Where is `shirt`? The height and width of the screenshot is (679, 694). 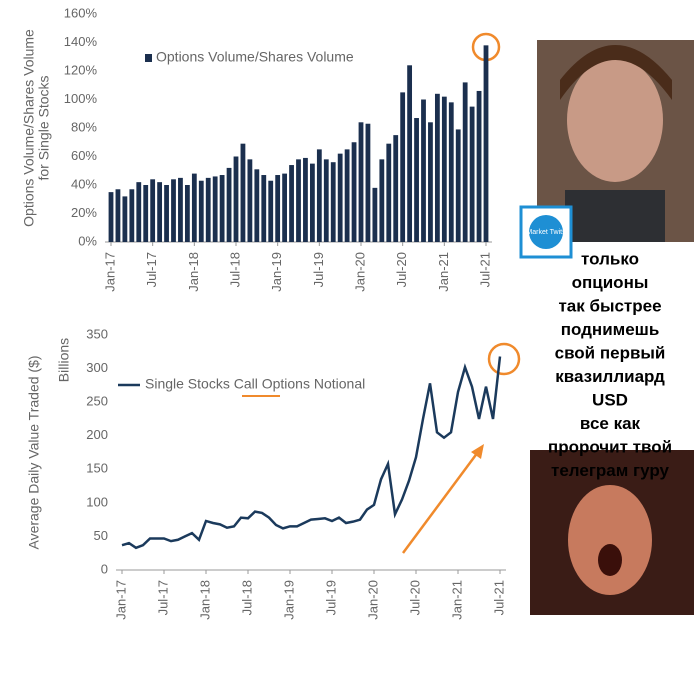
shirt is located at coordinates (615, 216).